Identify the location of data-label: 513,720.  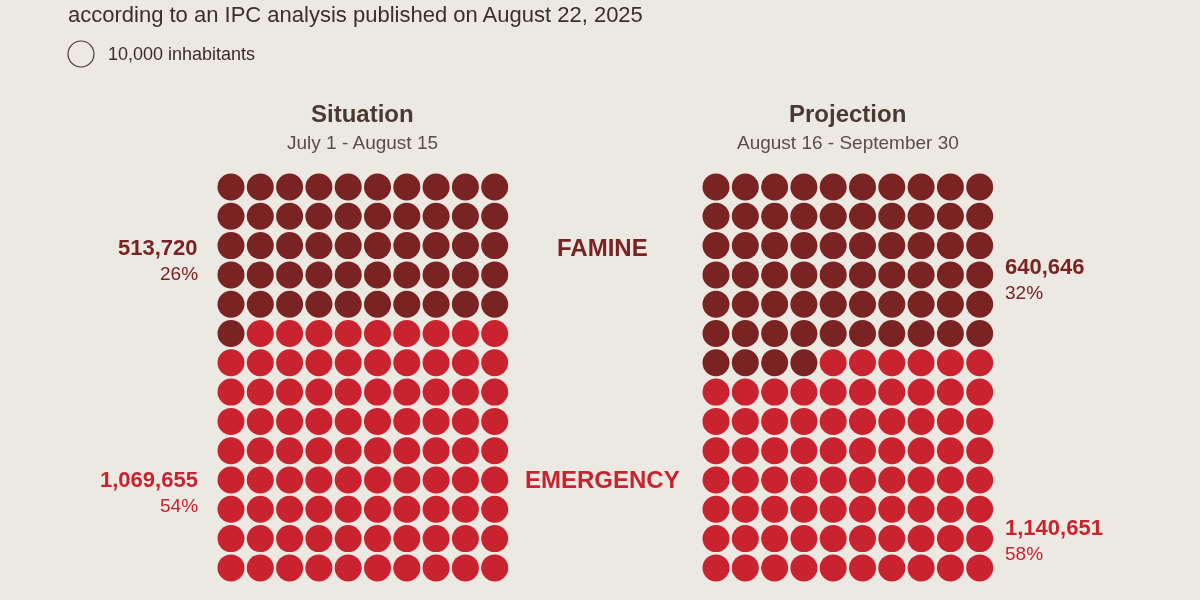
(158, 247).